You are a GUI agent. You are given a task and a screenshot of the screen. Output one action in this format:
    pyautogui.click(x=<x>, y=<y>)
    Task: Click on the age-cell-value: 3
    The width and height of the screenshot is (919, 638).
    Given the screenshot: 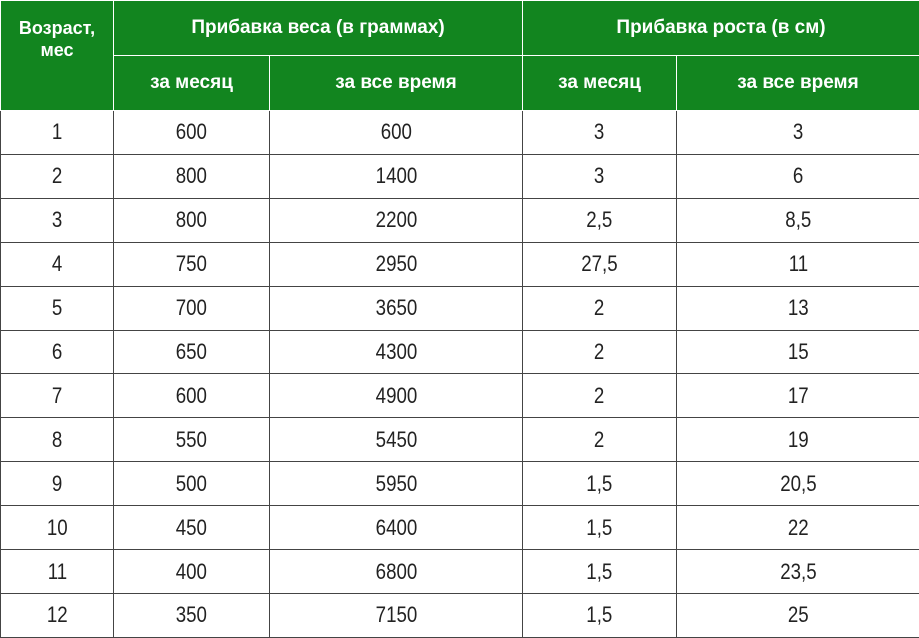 What is the action you would take?
    pyautogui.click(x=57, y=220)
    